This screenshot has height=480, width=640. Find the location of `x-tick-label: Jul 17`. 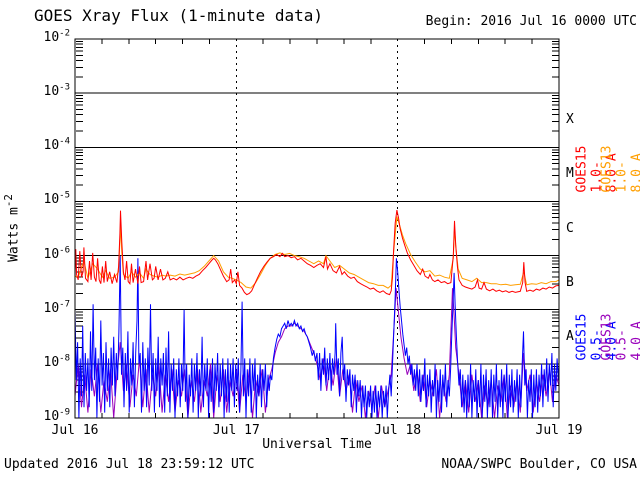

x-tick-label: Jul 17 is located at coordinates (236, 430).